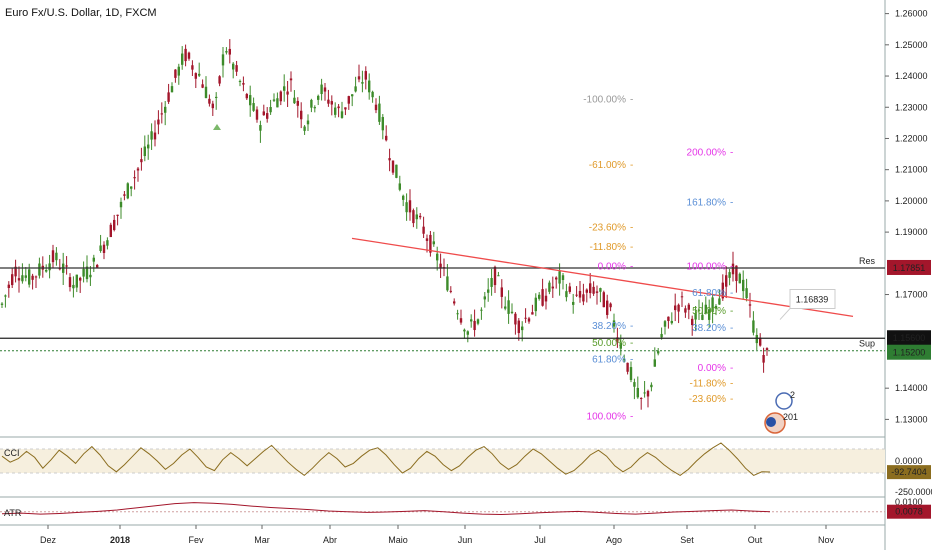 This screenshot has height=550, width=932. What do you see at coordinates (540, 540) in the screenshot?
I see `x-tick-label: Jul` at bounding box center [540, 540].